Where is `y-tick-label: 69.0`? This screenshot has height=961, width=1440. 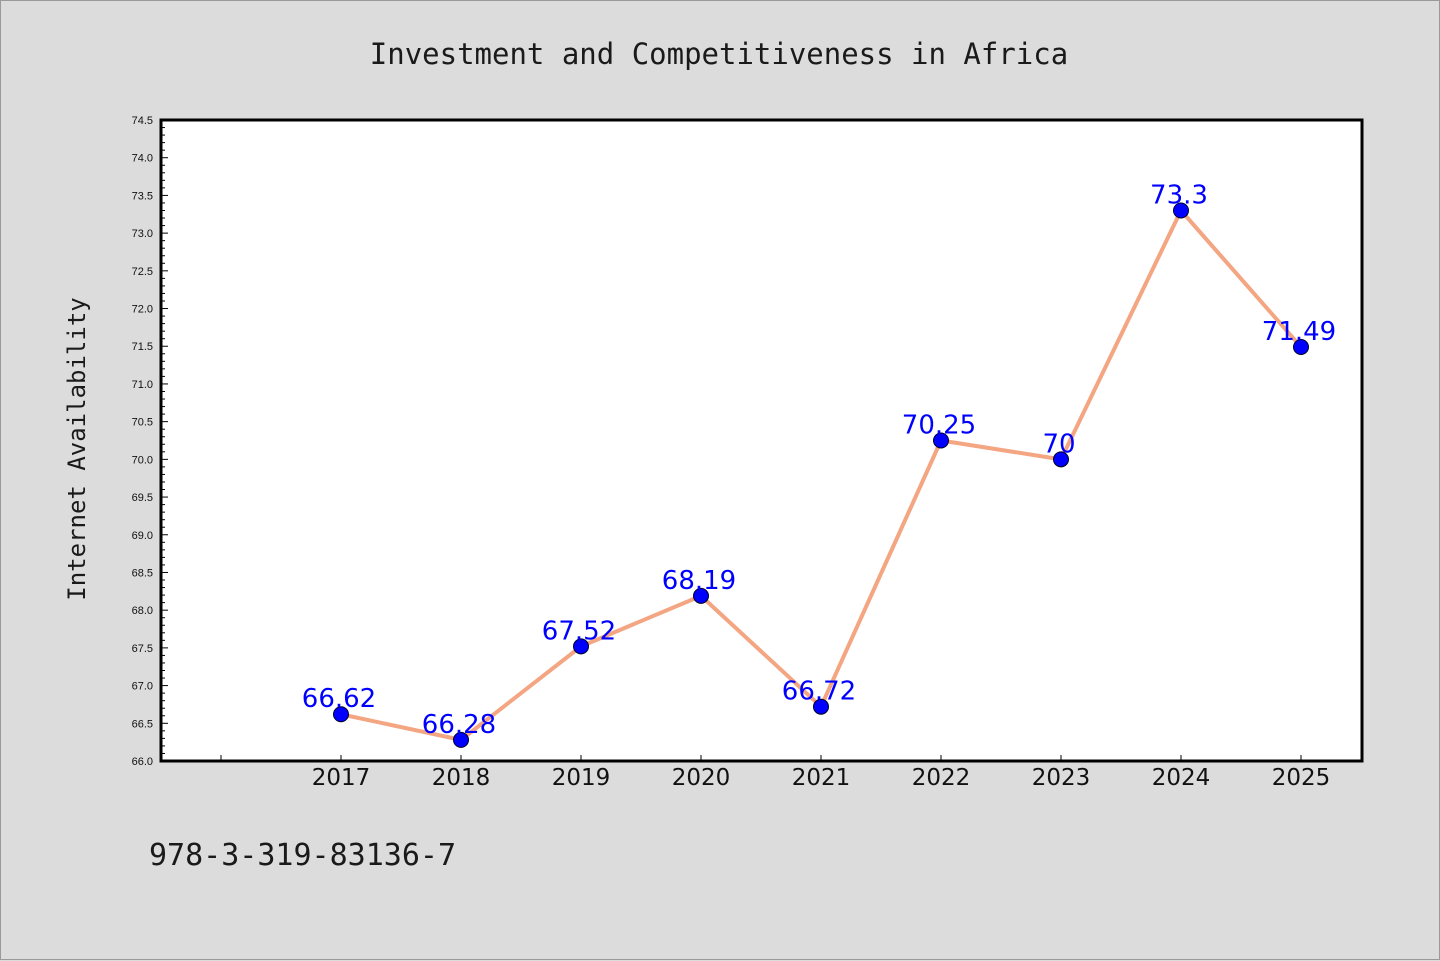
y-tick-label: 69.0 is located at coordinates (142, 536).